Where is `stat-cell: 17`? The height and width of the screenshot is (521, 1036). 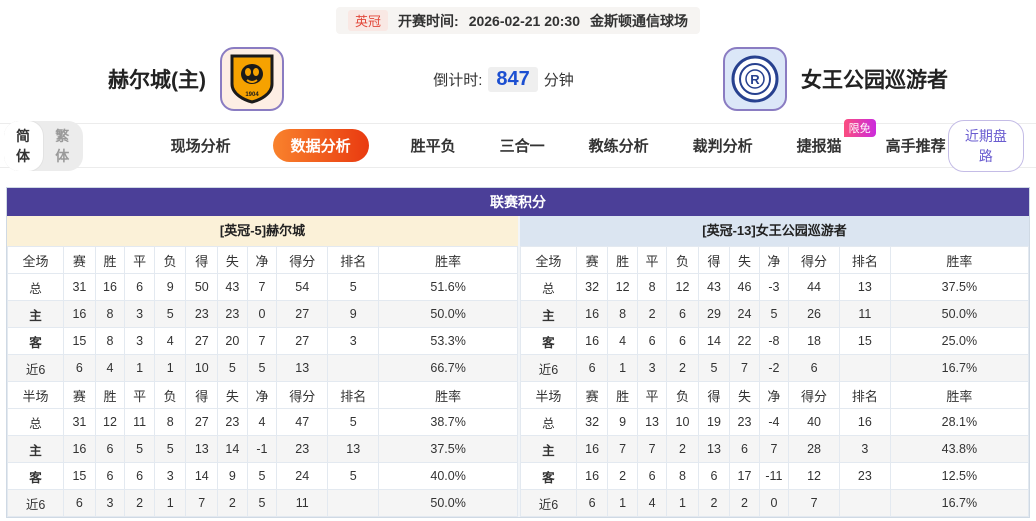 stat-cell: 17 is located at coordinates (744, 476).